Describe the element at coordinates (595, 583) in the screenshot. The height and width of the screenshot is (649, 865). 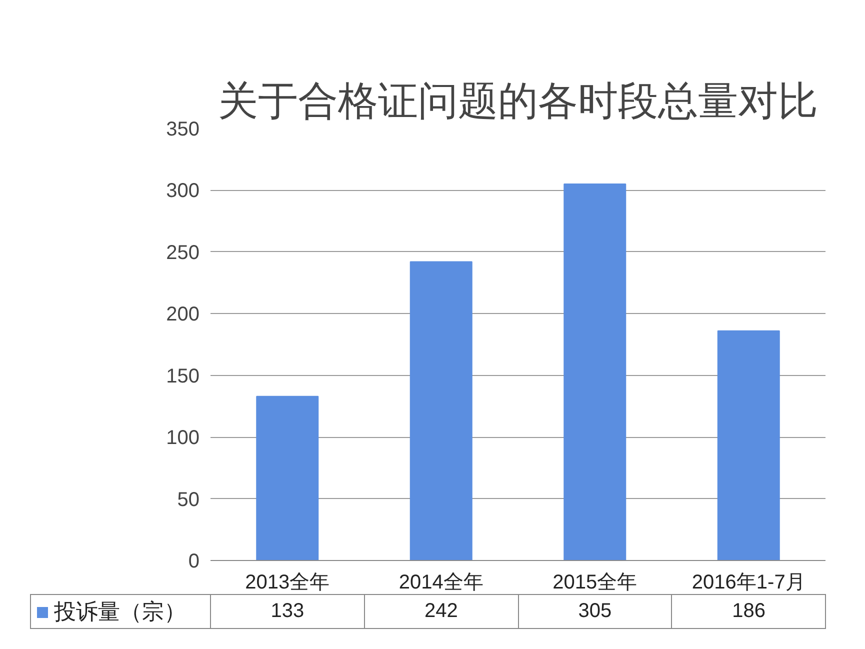
I see `x-tick-label: 2015全年` at that location.